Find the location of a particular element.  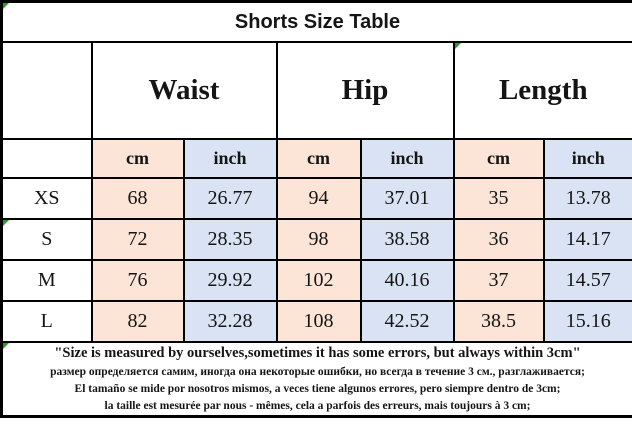

length-cm-value: 37 is located at coordinates (498, 280).